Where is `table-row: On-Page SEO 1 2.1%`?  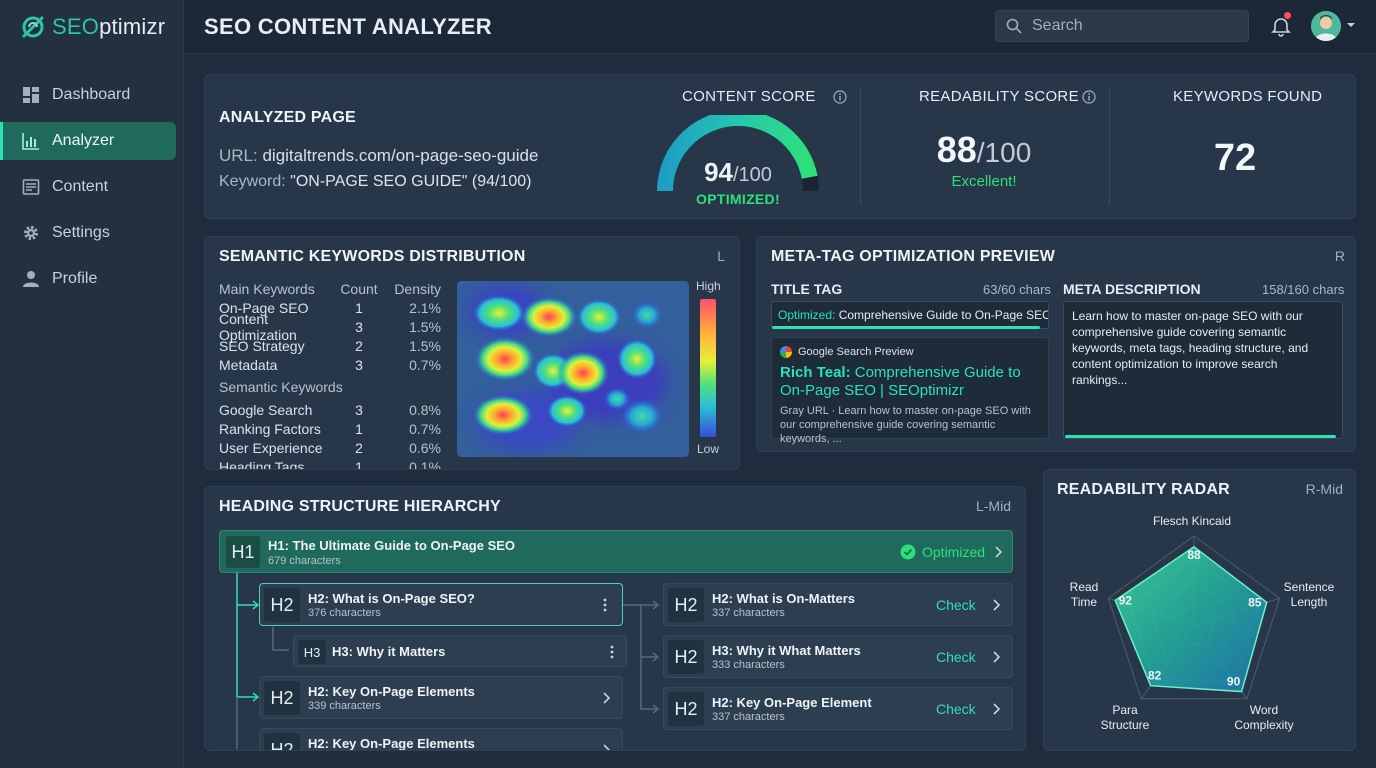 table-row: On-Page SEO 1 2.1% is located at coordinates (330, 307).